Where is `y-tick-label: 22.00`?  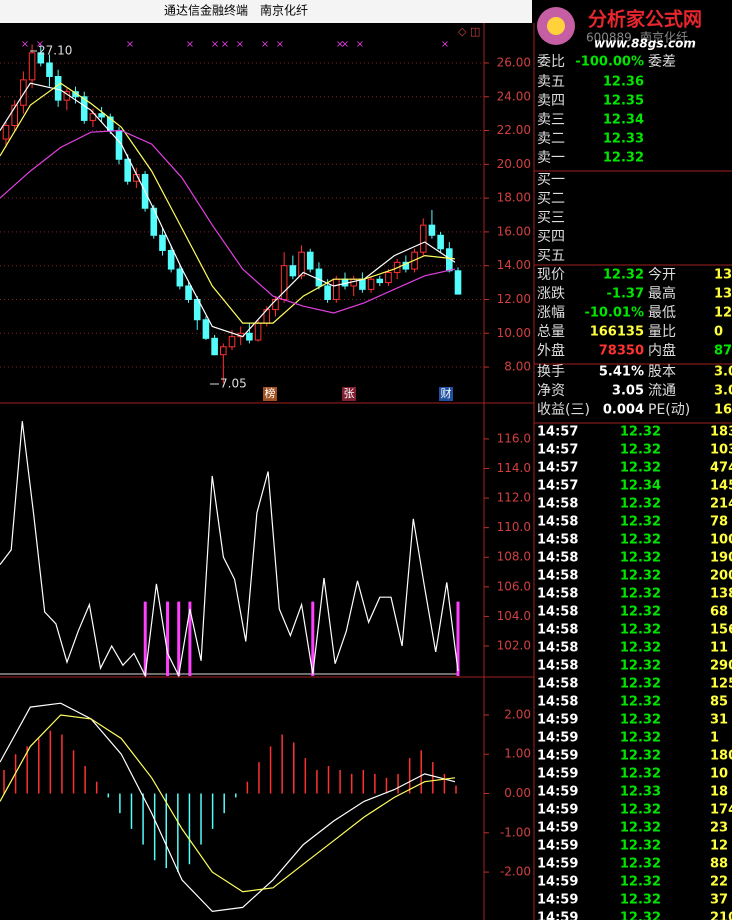 y-tick-label: 22.00 is located at coordinates (514, 130).